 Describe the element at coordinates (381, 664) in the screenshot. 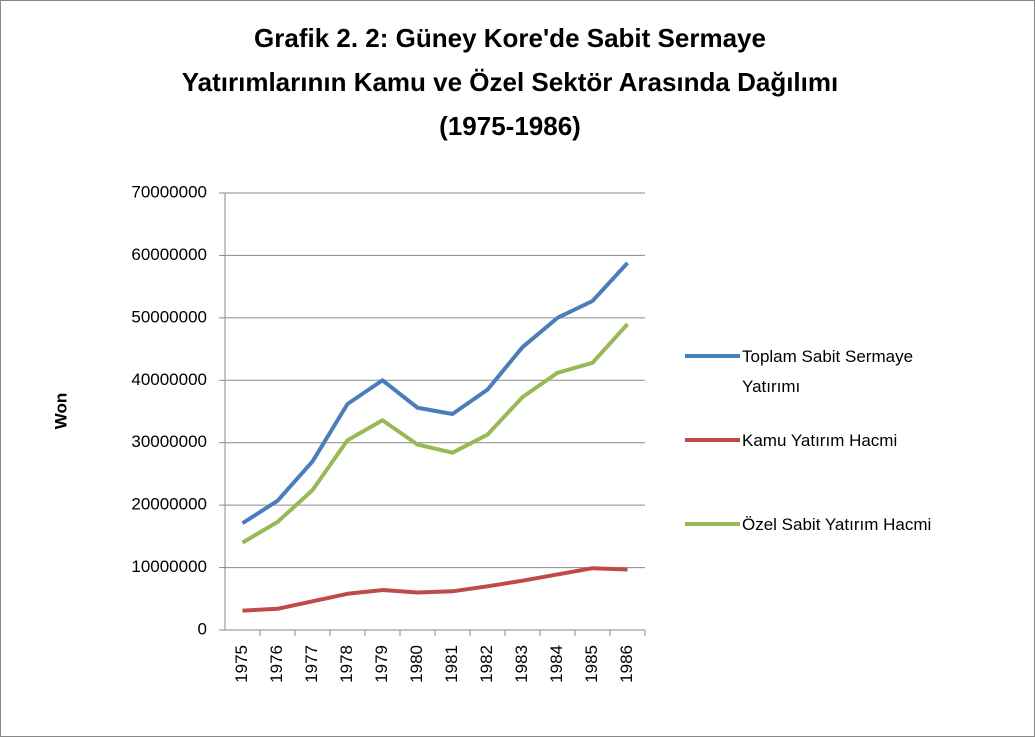

I see `x-tick-label: 1979` at that location.